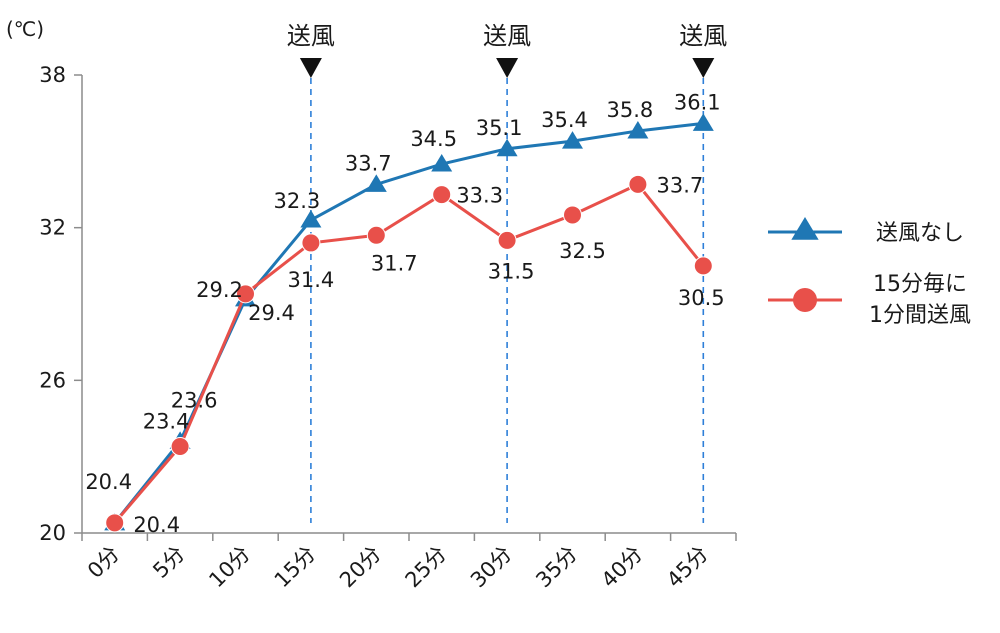  Describe the element at coordinates (920, 233) in the screenshot. I see `legend-label: 送風なし` at that location.